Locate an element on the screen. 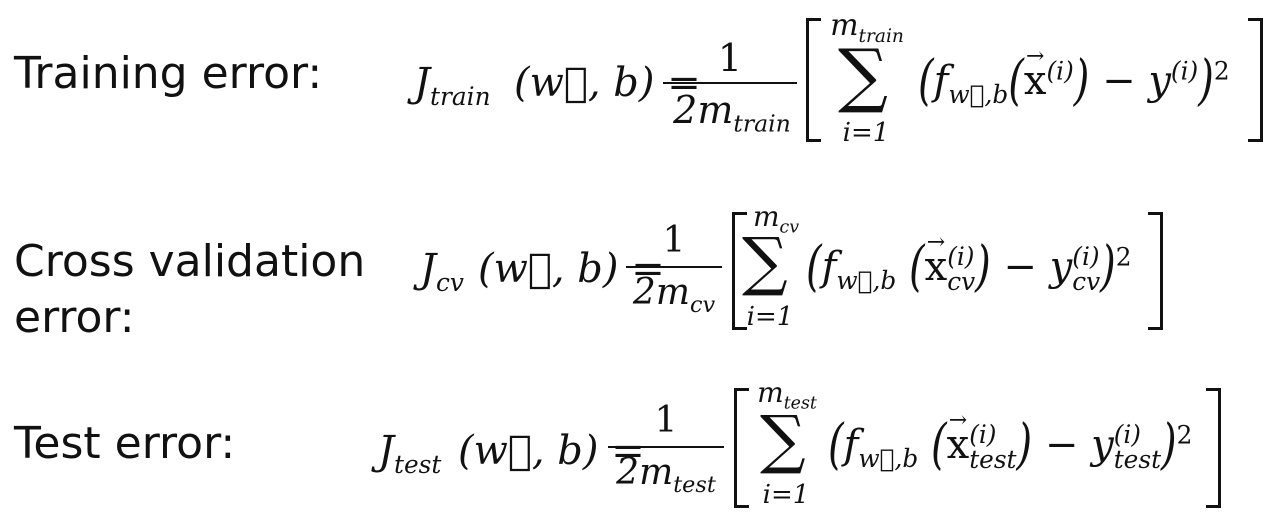 This screenshot has width=1277, height=523. test-fraction-bar is located at coordinates (666, 447).